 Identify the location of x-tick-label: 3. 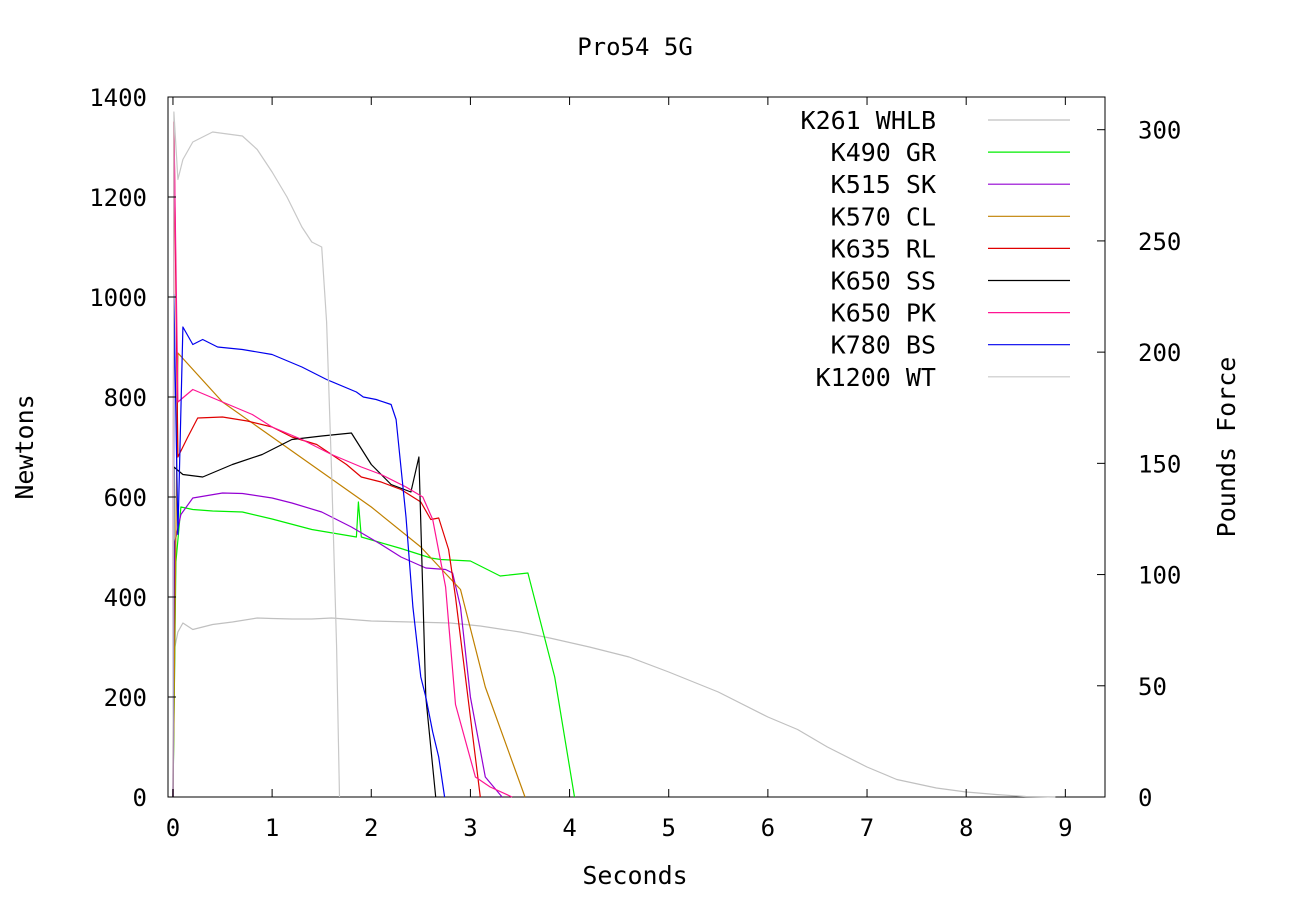
(470, 828).